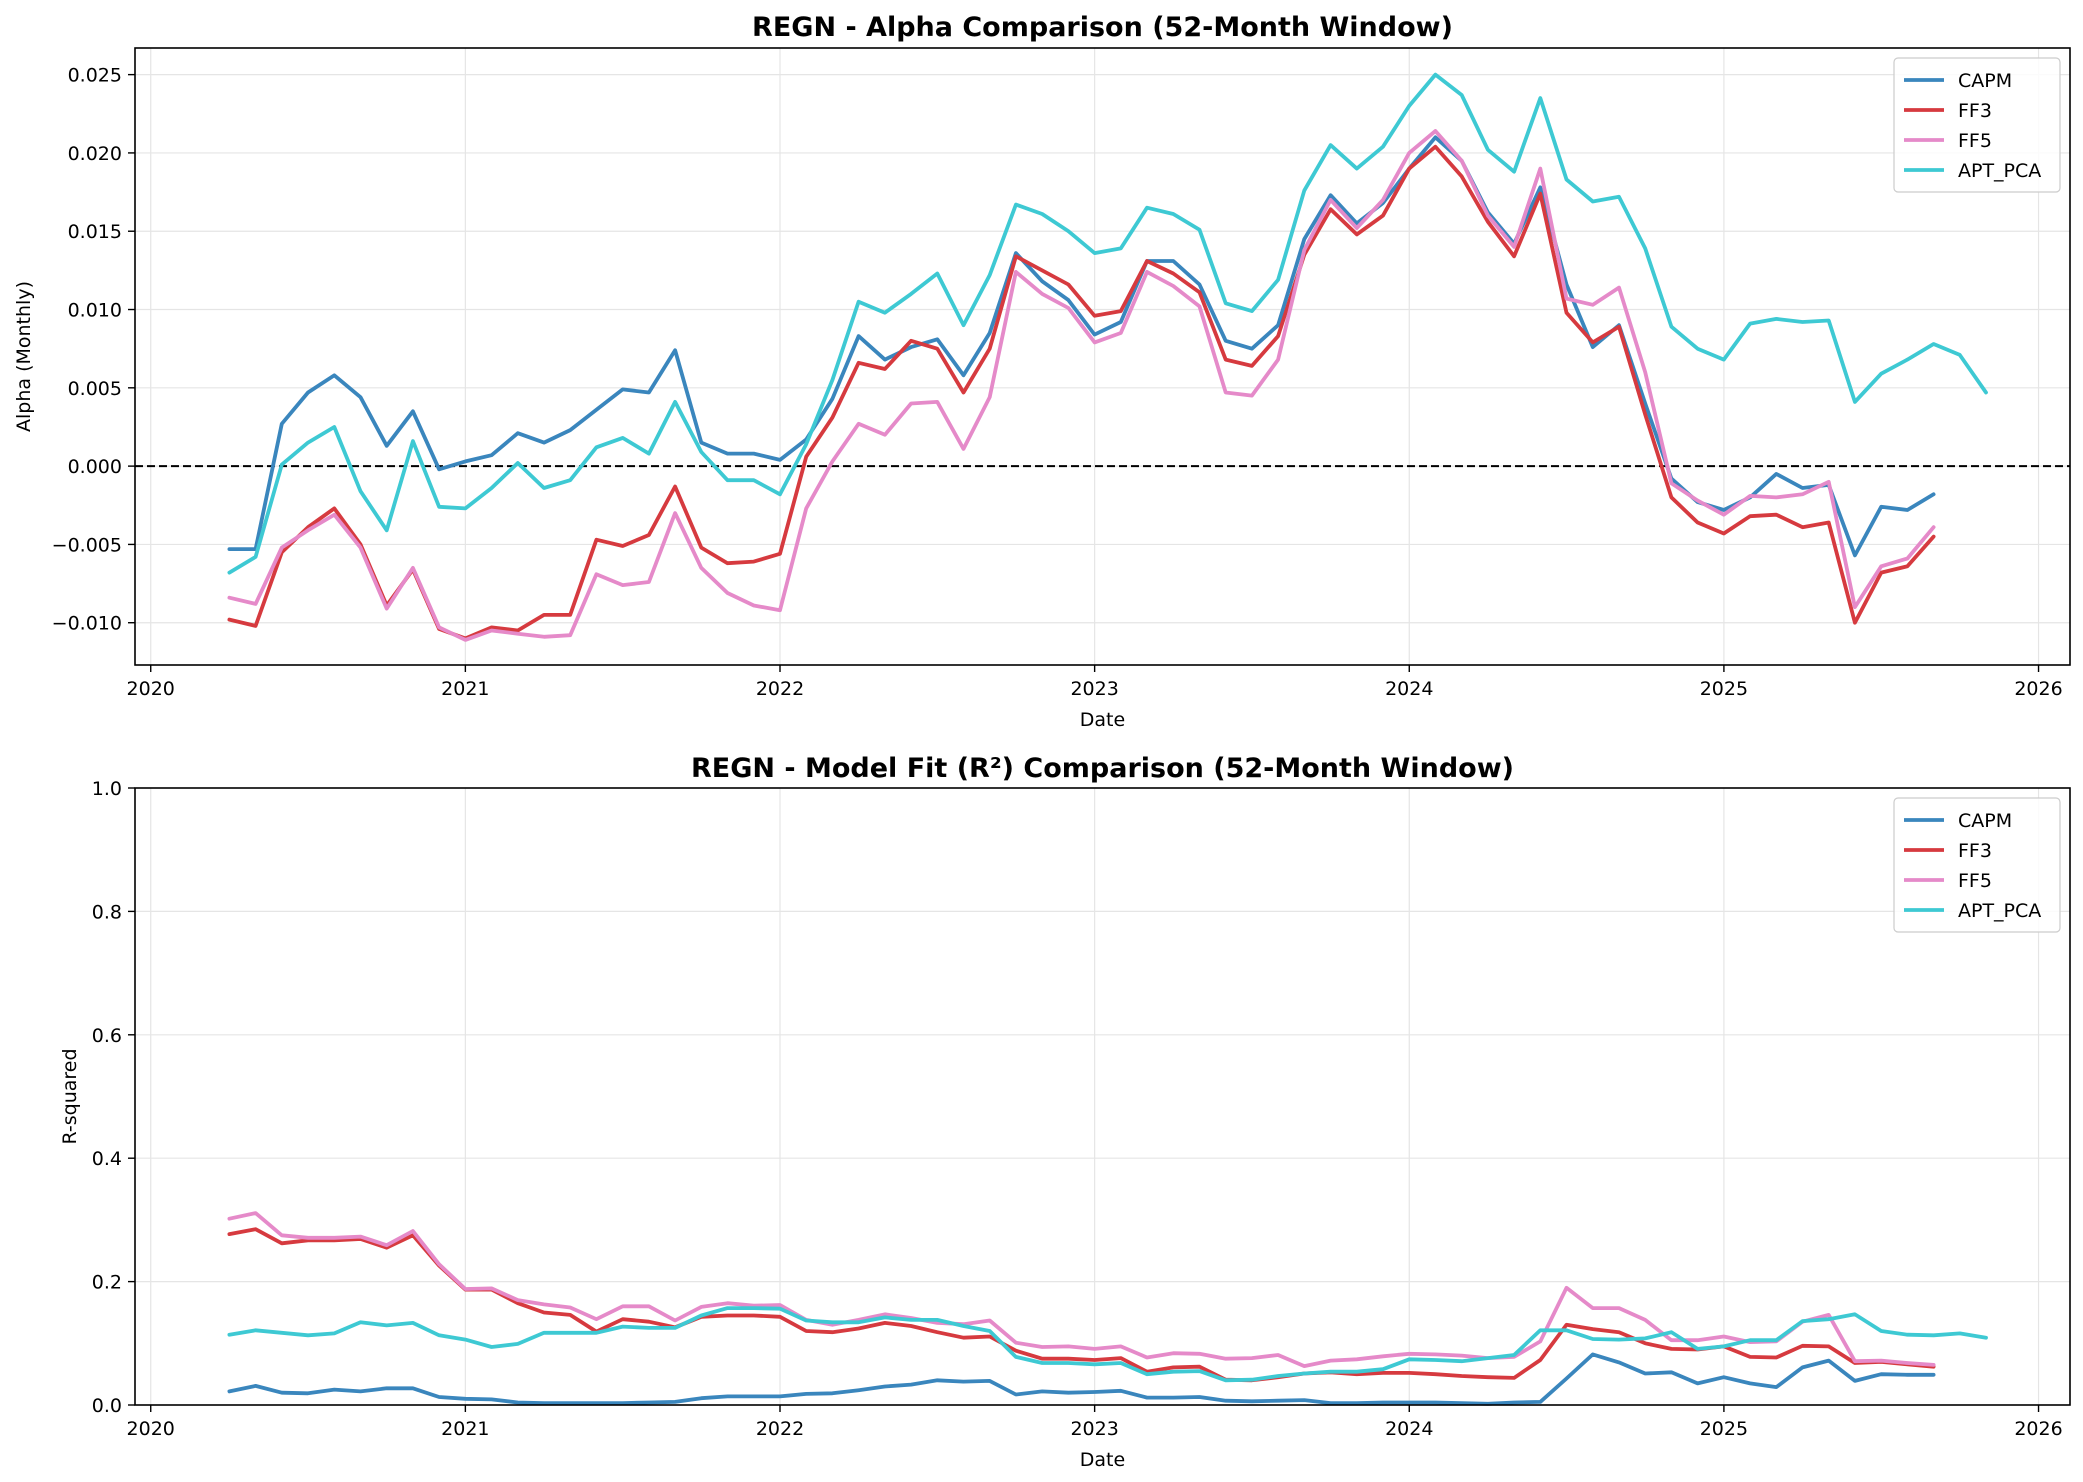 The image size is (2083, 1482). I want to click on y-tick-label: 0.2, so click(107, 1283).